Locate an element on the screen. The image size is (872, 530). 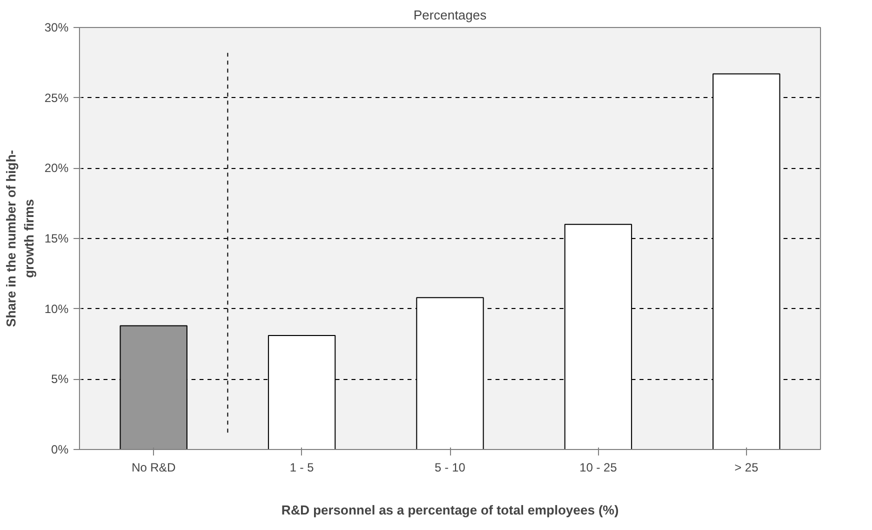
x-tick-label: > 25 is located at coordinates (746, 467).